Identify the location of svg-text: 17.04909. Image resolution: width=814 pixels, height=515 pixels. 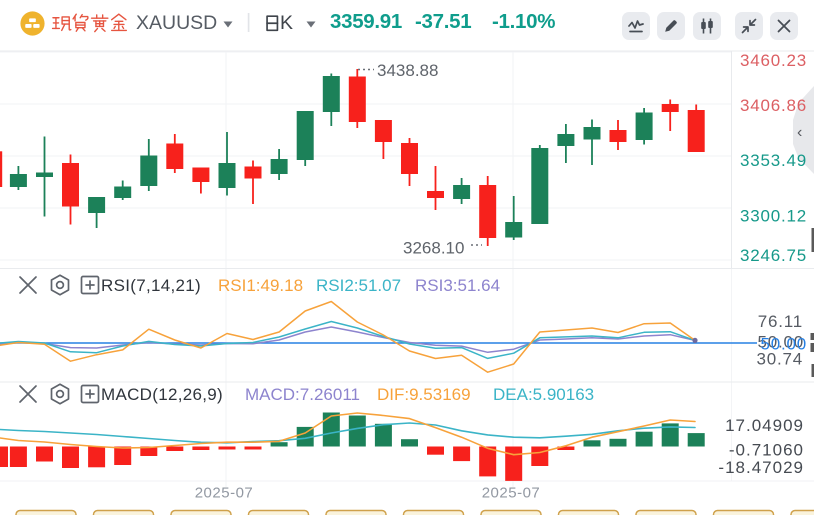
(764, 425).